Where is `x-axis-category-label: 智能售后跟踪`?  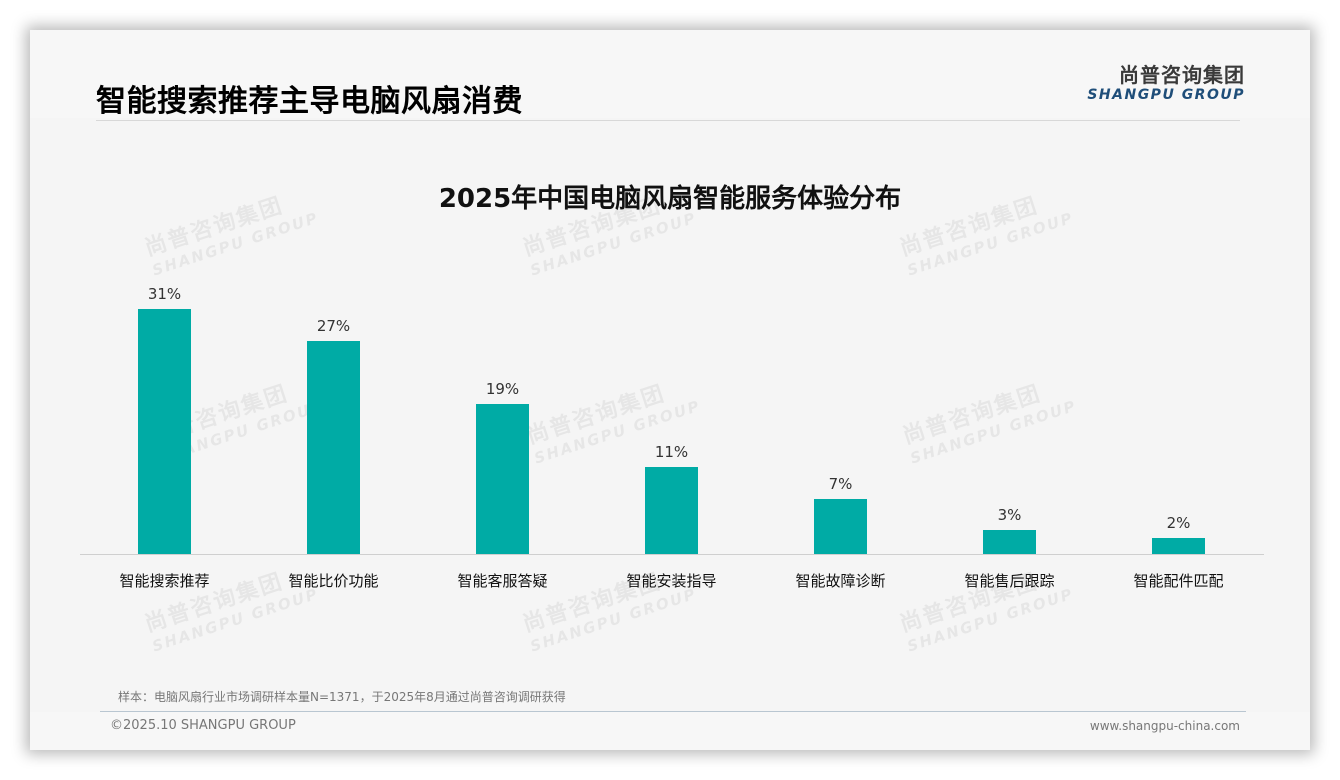 x-axis-category-label: 智能售后跟踪 is located at coordinates (1009, 581).